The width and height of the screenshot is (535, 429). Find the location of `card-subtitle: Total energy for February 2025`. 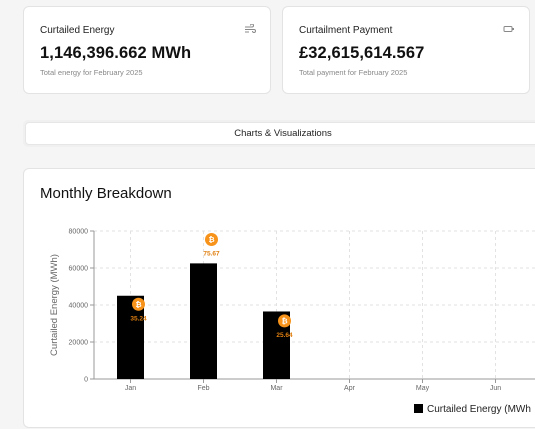

card-subtitle: Total energy for February 2025 is located at coordinates (91, 72).